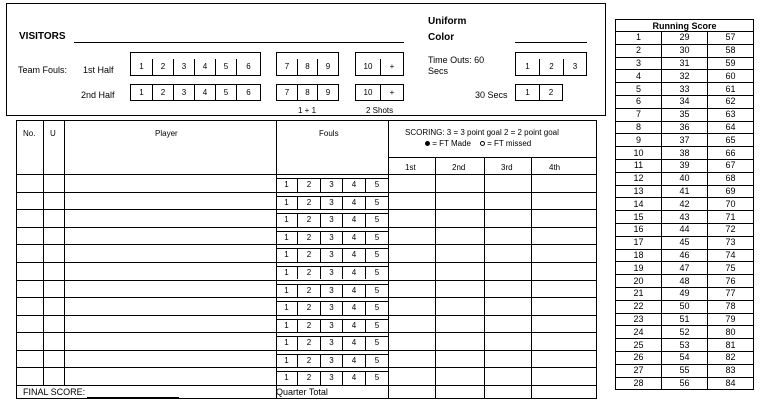  I want to click on running-score-cell: 16, so click(638, 229).